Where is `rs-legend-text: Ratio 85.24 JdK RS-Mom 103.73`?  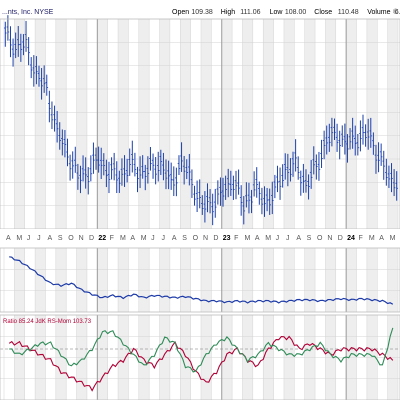
rs-legend-text: Ratio 85.24 JdK RS-Mom 103.73 is located at coordinates (47, 322).